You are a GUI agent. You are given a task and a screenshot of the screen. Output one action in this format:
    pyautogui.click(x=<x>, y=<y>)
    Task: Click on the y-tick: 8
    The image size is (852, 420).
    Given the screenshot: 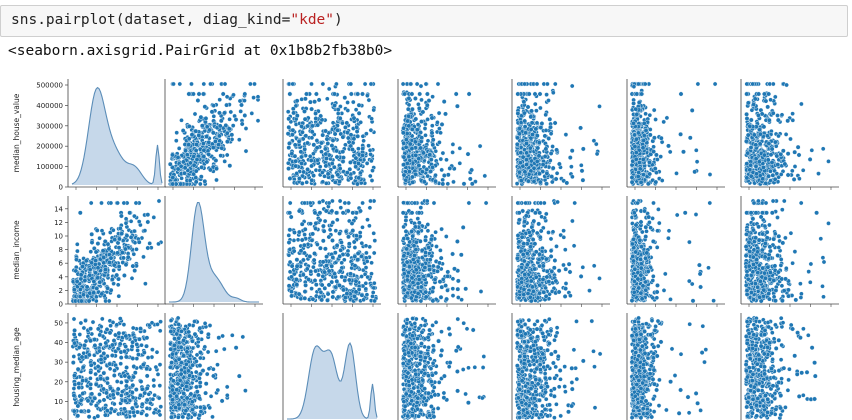 What is the action you would take?
    pyautogui.click(x=63, y=250)
    